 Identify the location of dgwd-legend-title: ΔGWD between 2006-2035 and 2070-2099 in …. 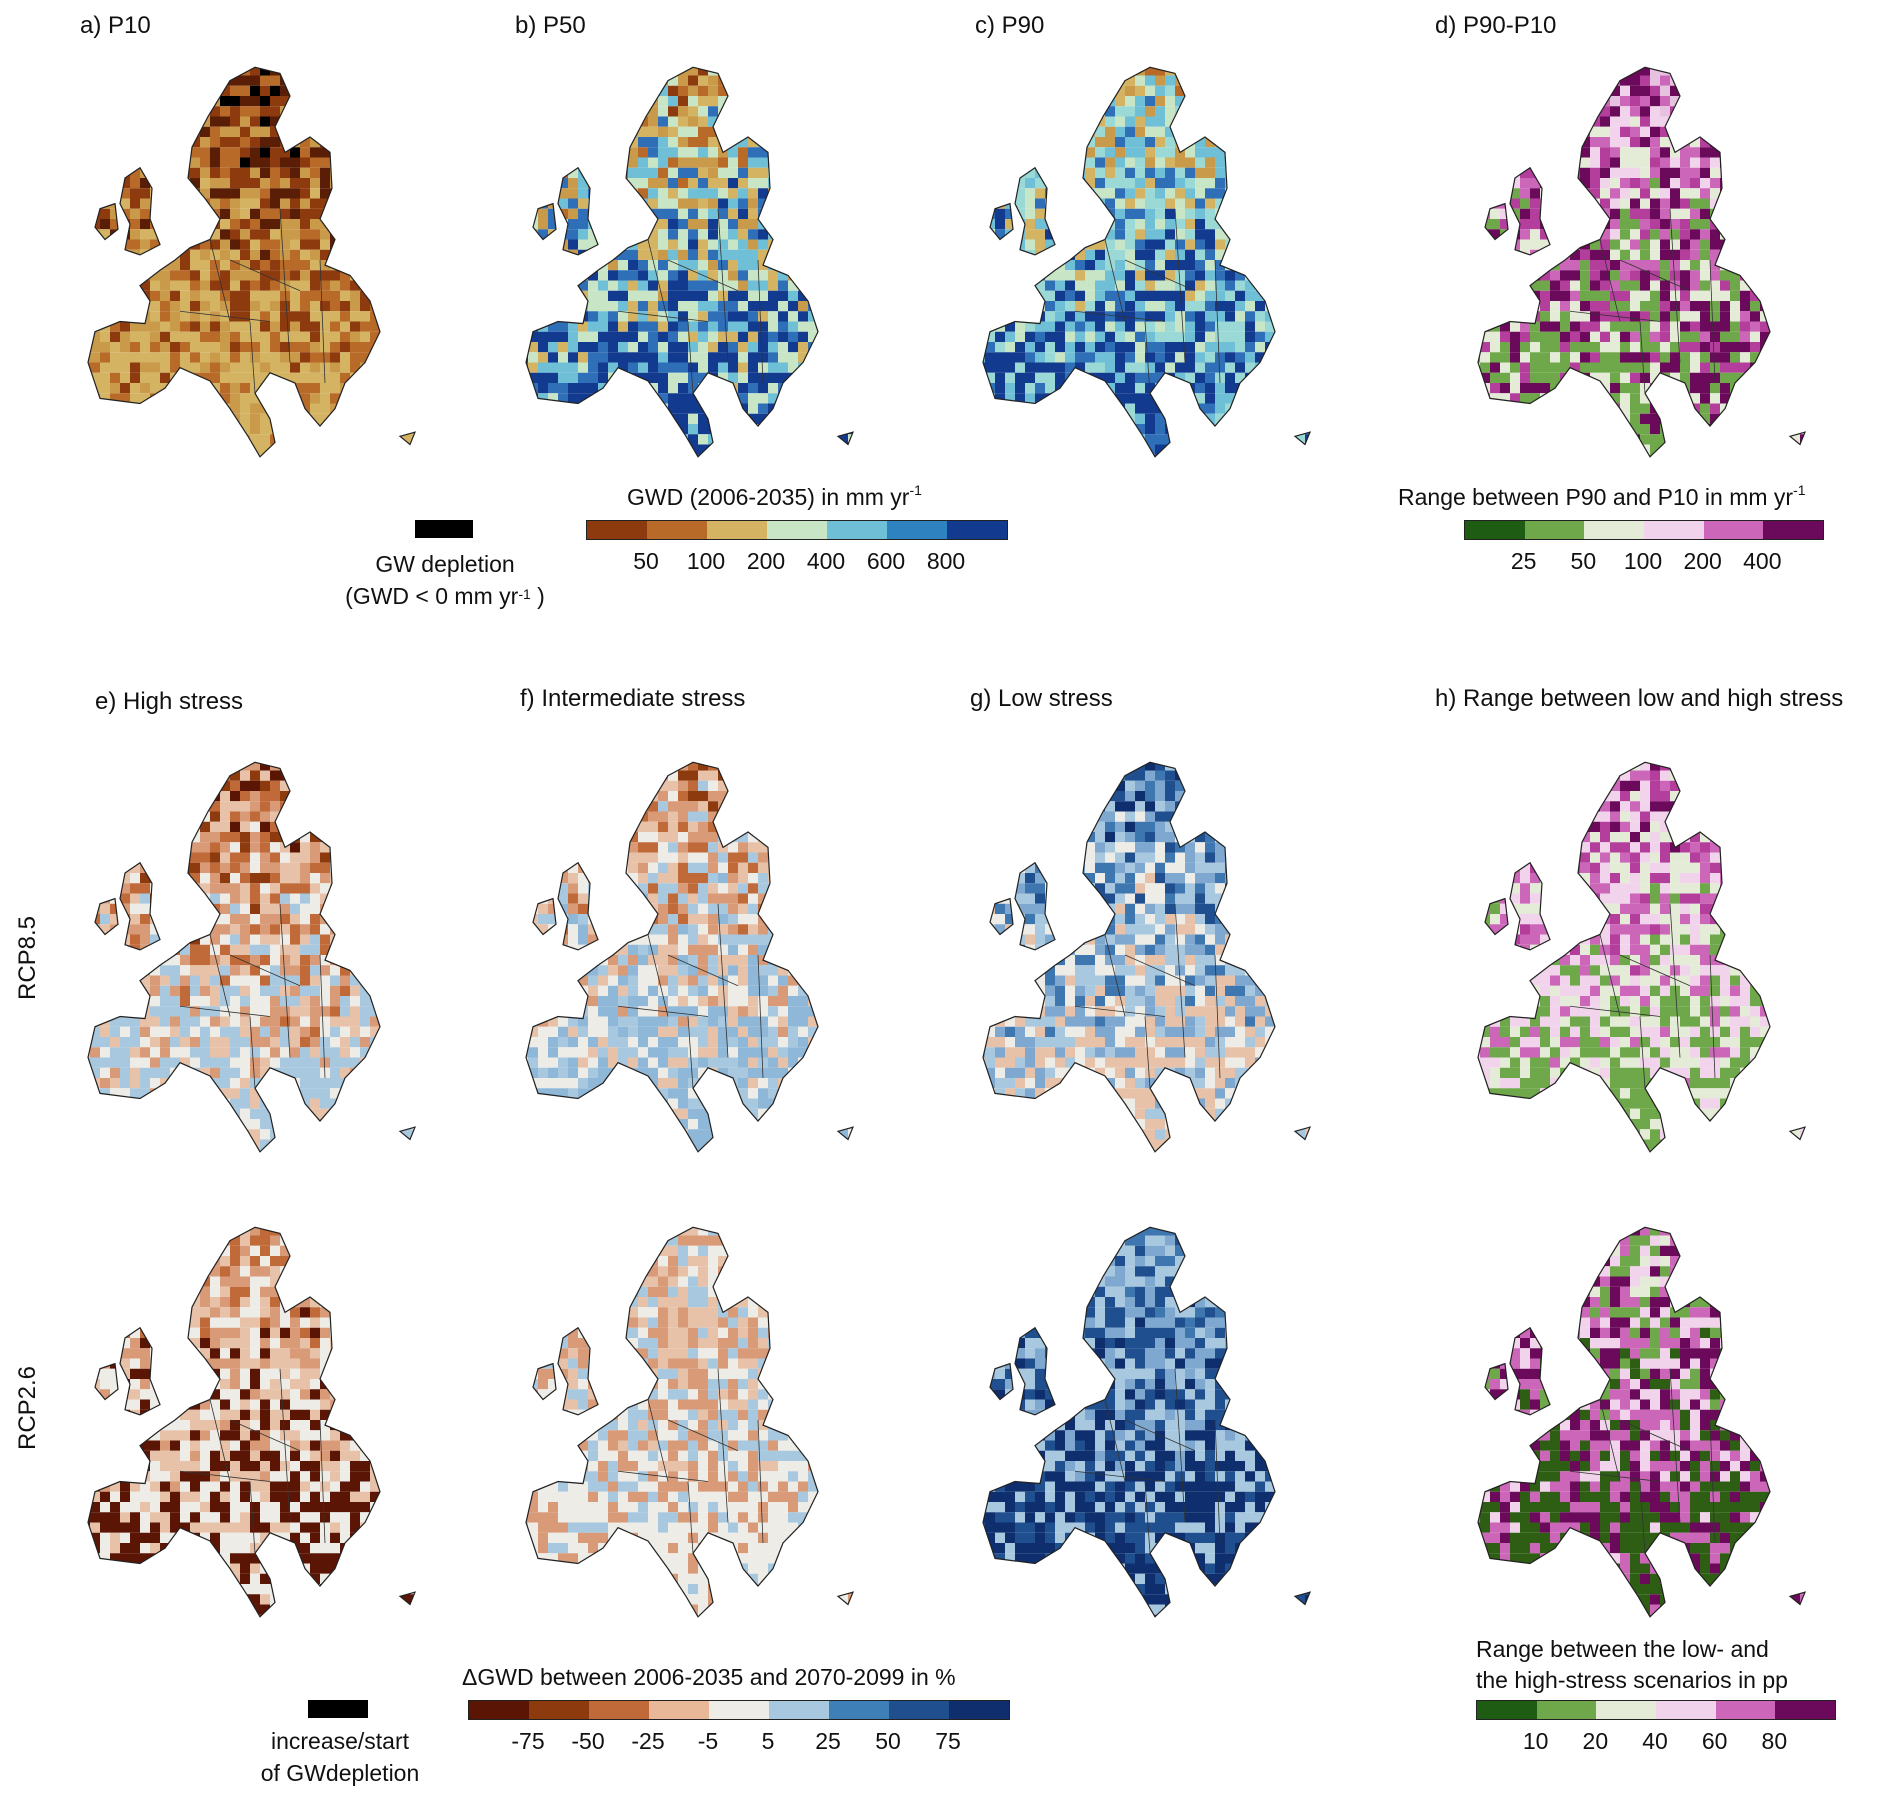
(709, 1677).